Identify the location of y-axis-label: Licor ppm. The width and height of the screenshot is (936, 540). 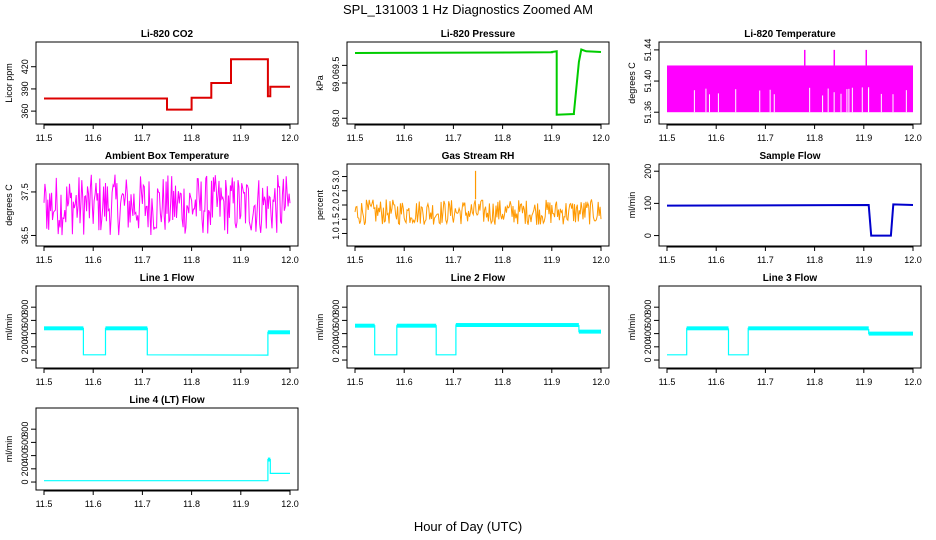
(9, 83).